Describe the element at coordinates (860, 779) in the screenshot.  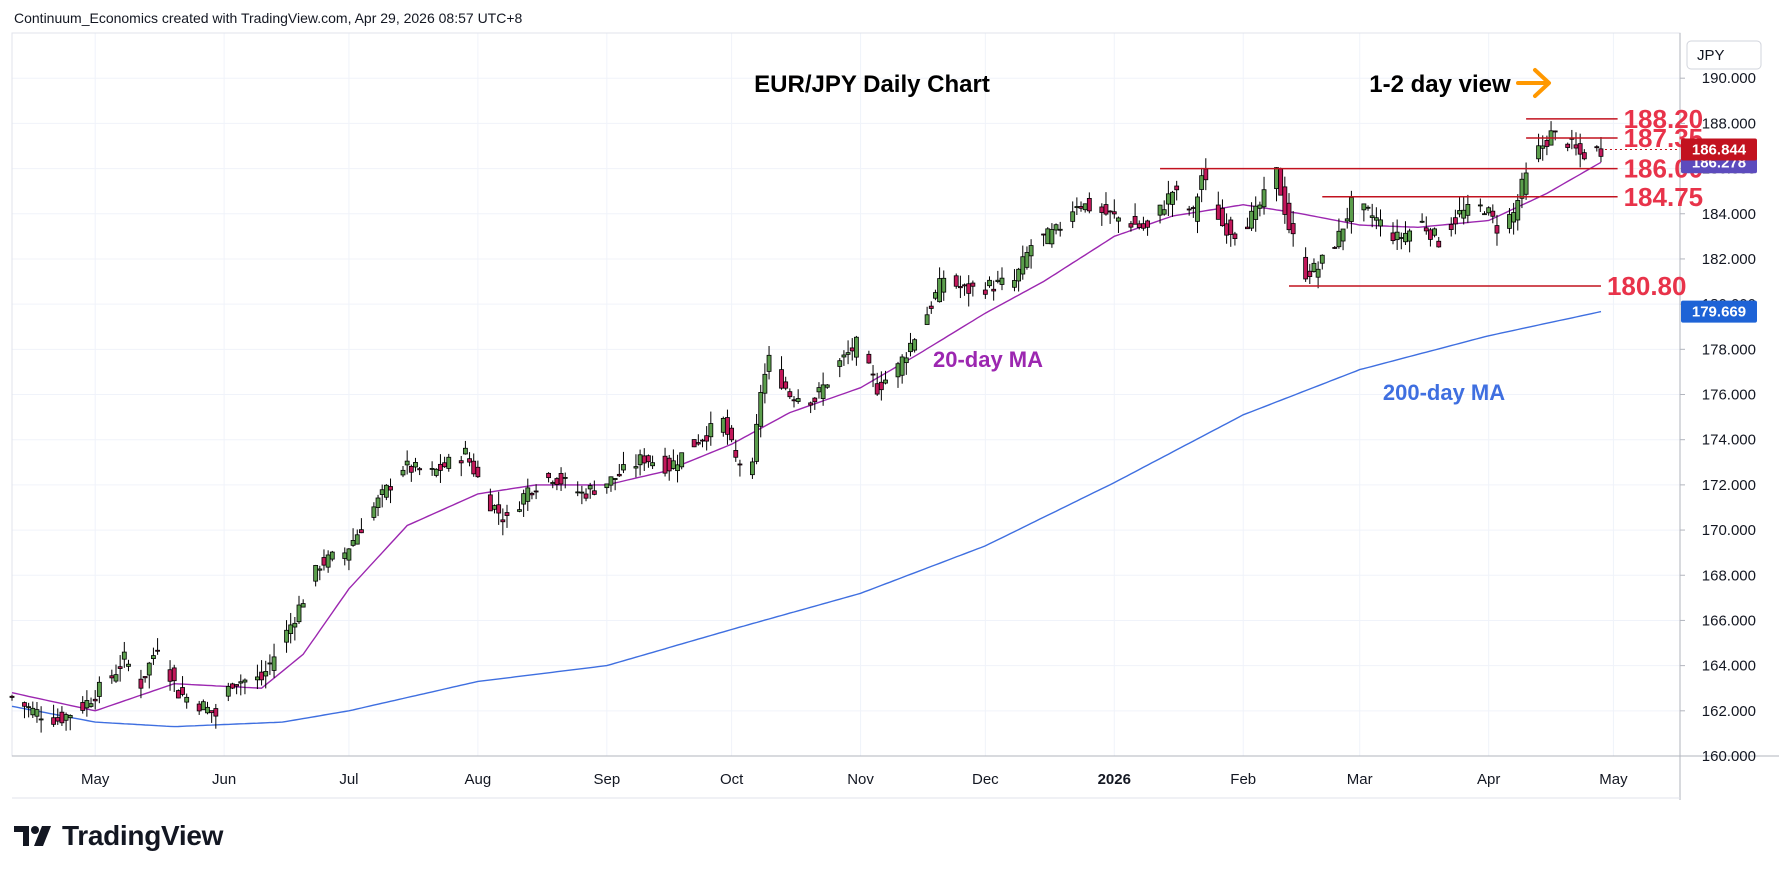
I see `x-tick-label: Nov` at that location.